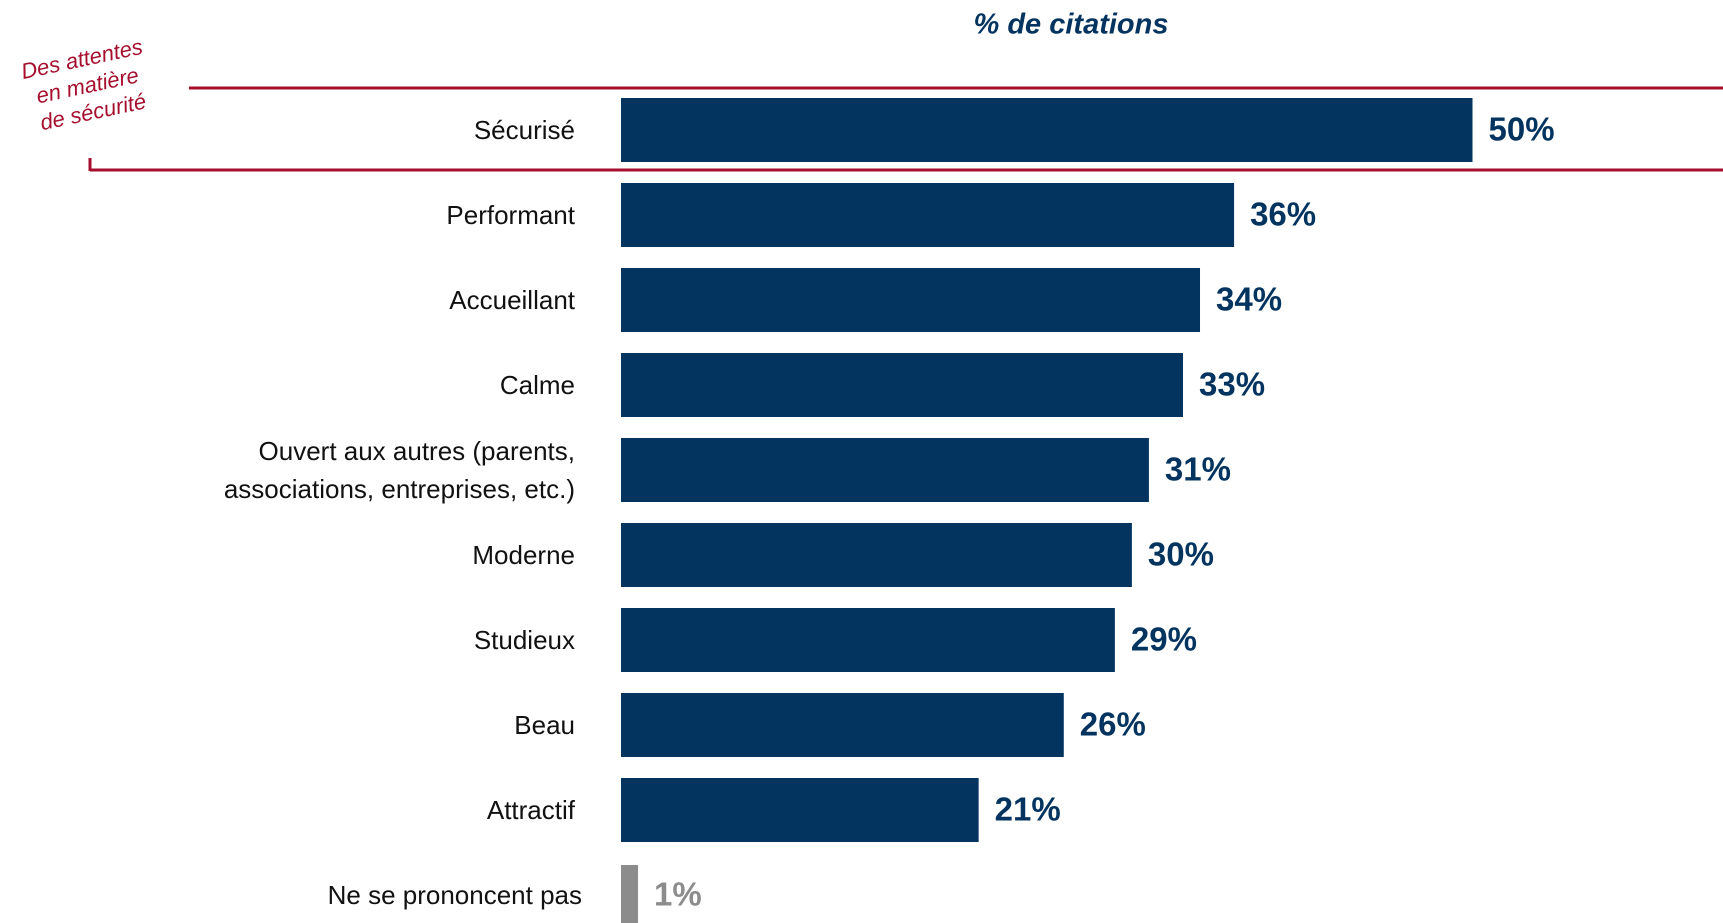 This screenshot has height=923, width=1723. Describe the element at coordinates (1071, 25) in the screenshot. I see `chart-title: % de citations` at that location.